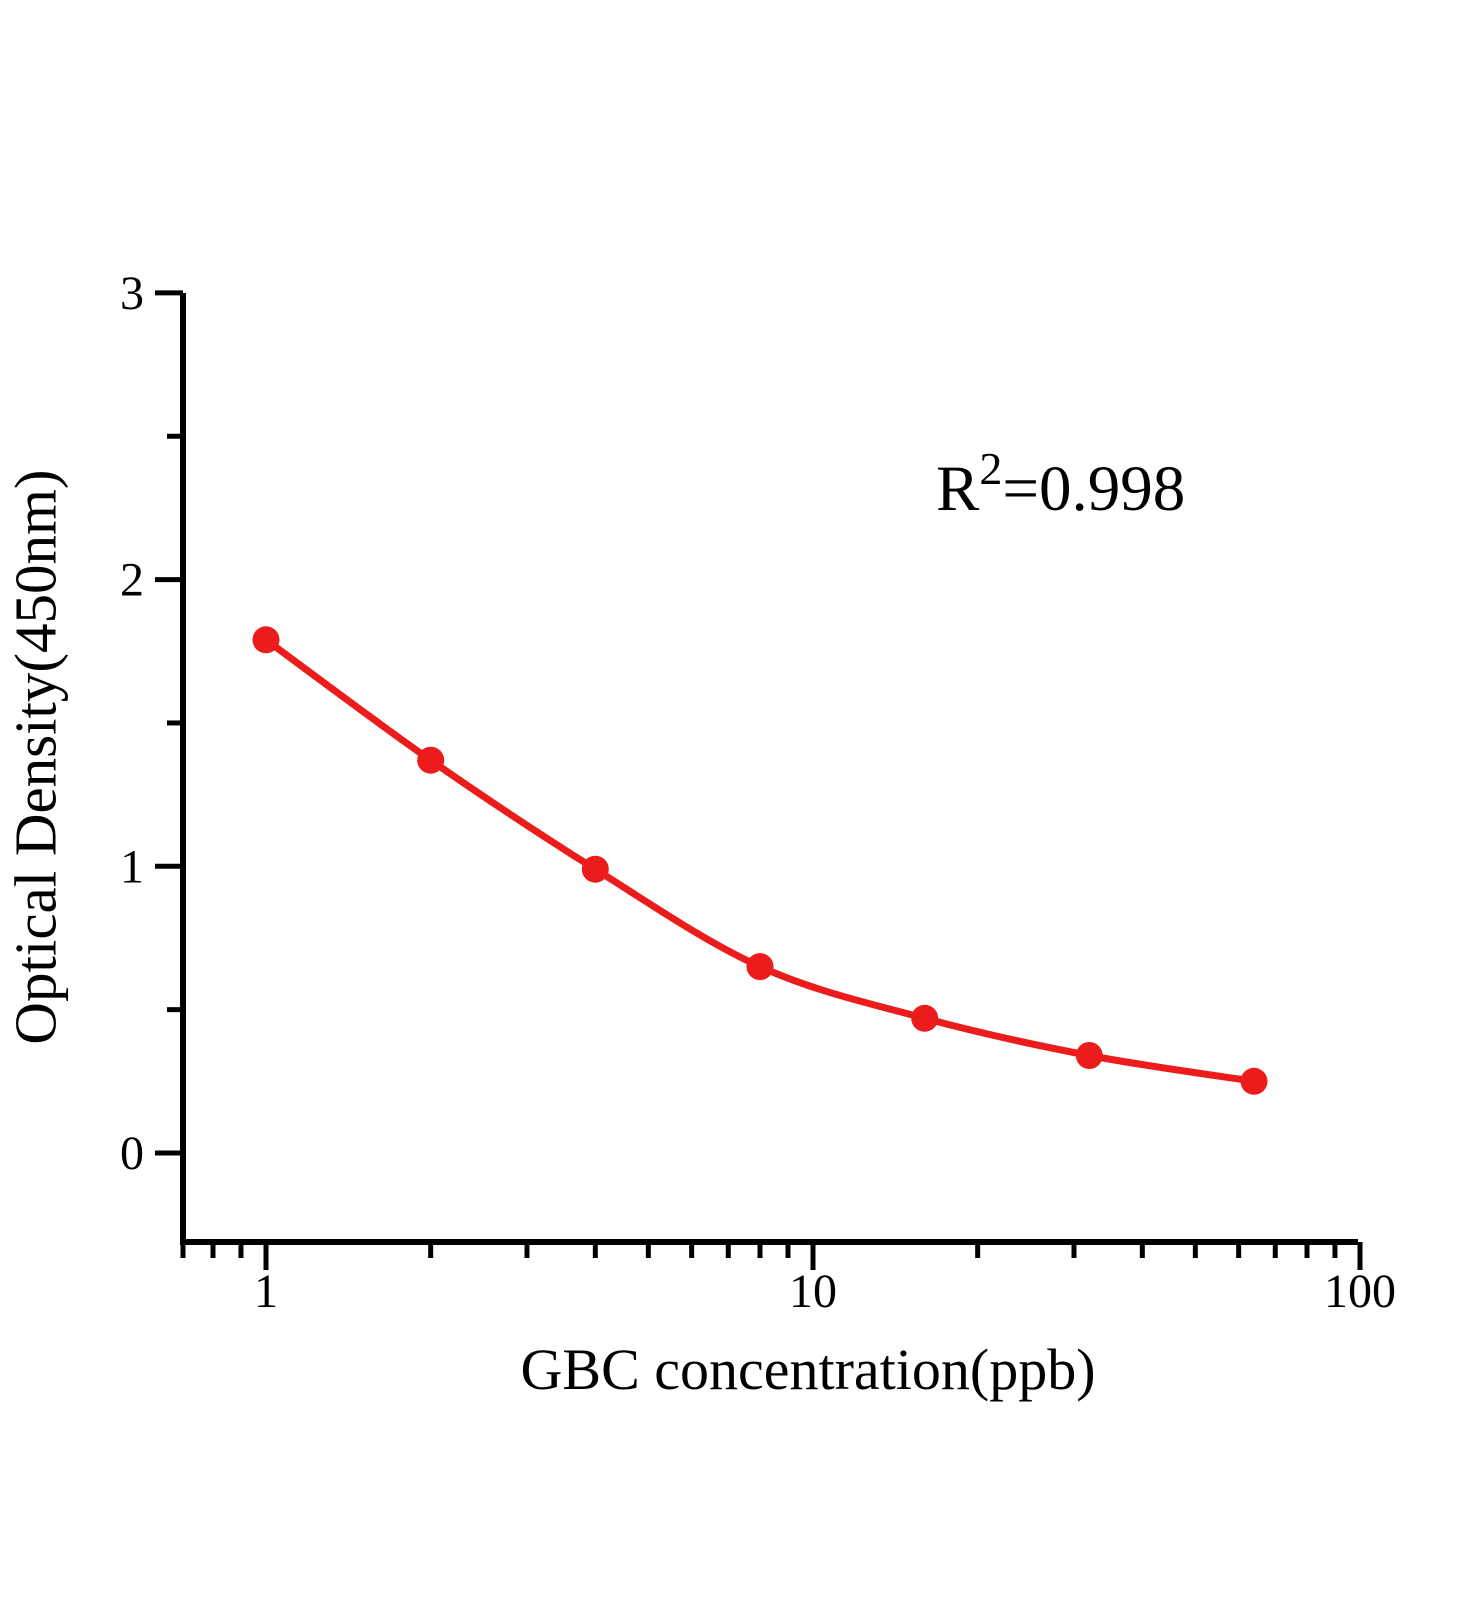 The width and height of the screenshot is (1472, 1600). I want to click on x-tick-label: 10, so click(813, 1291).